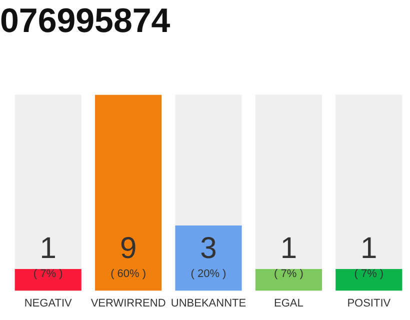  Describe the element at coordinates (128, 274) in the screenshot. I see `annotation: ( 60% )` at that location.